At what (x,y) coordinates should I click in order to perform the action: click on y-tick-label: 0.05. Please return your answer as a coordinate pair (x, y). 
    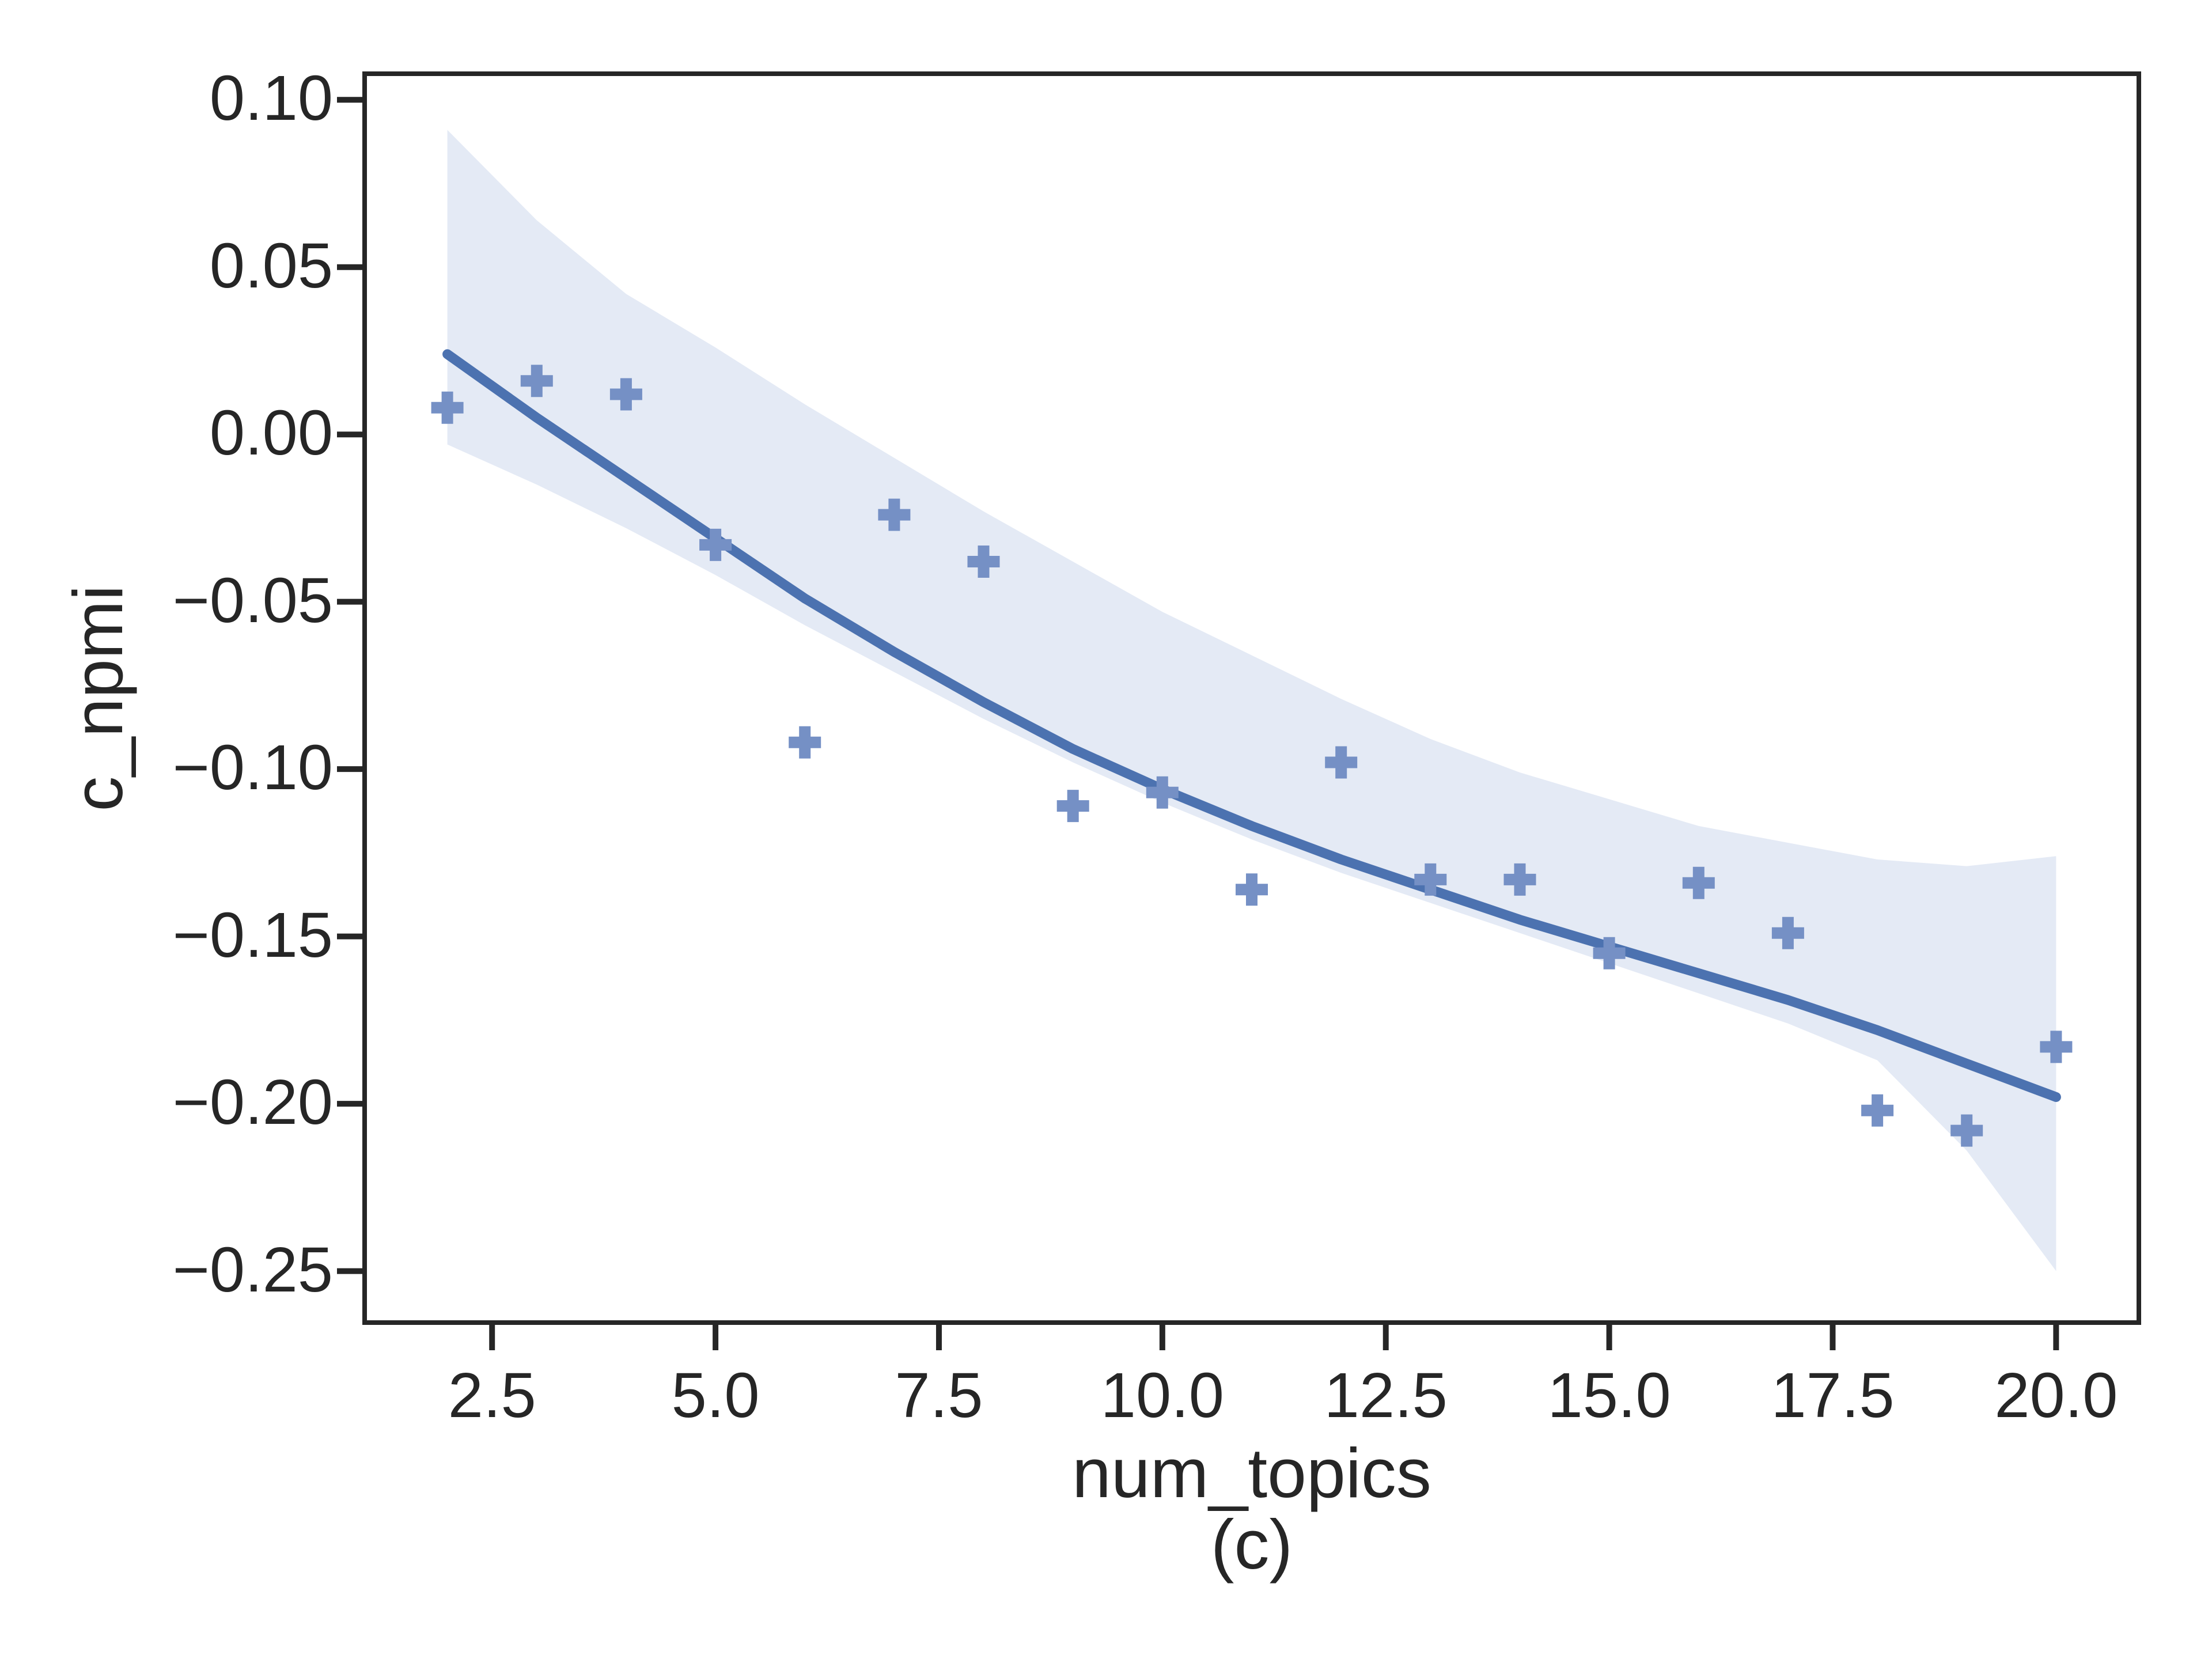
    Looking at the image, I should click on (271, 265).